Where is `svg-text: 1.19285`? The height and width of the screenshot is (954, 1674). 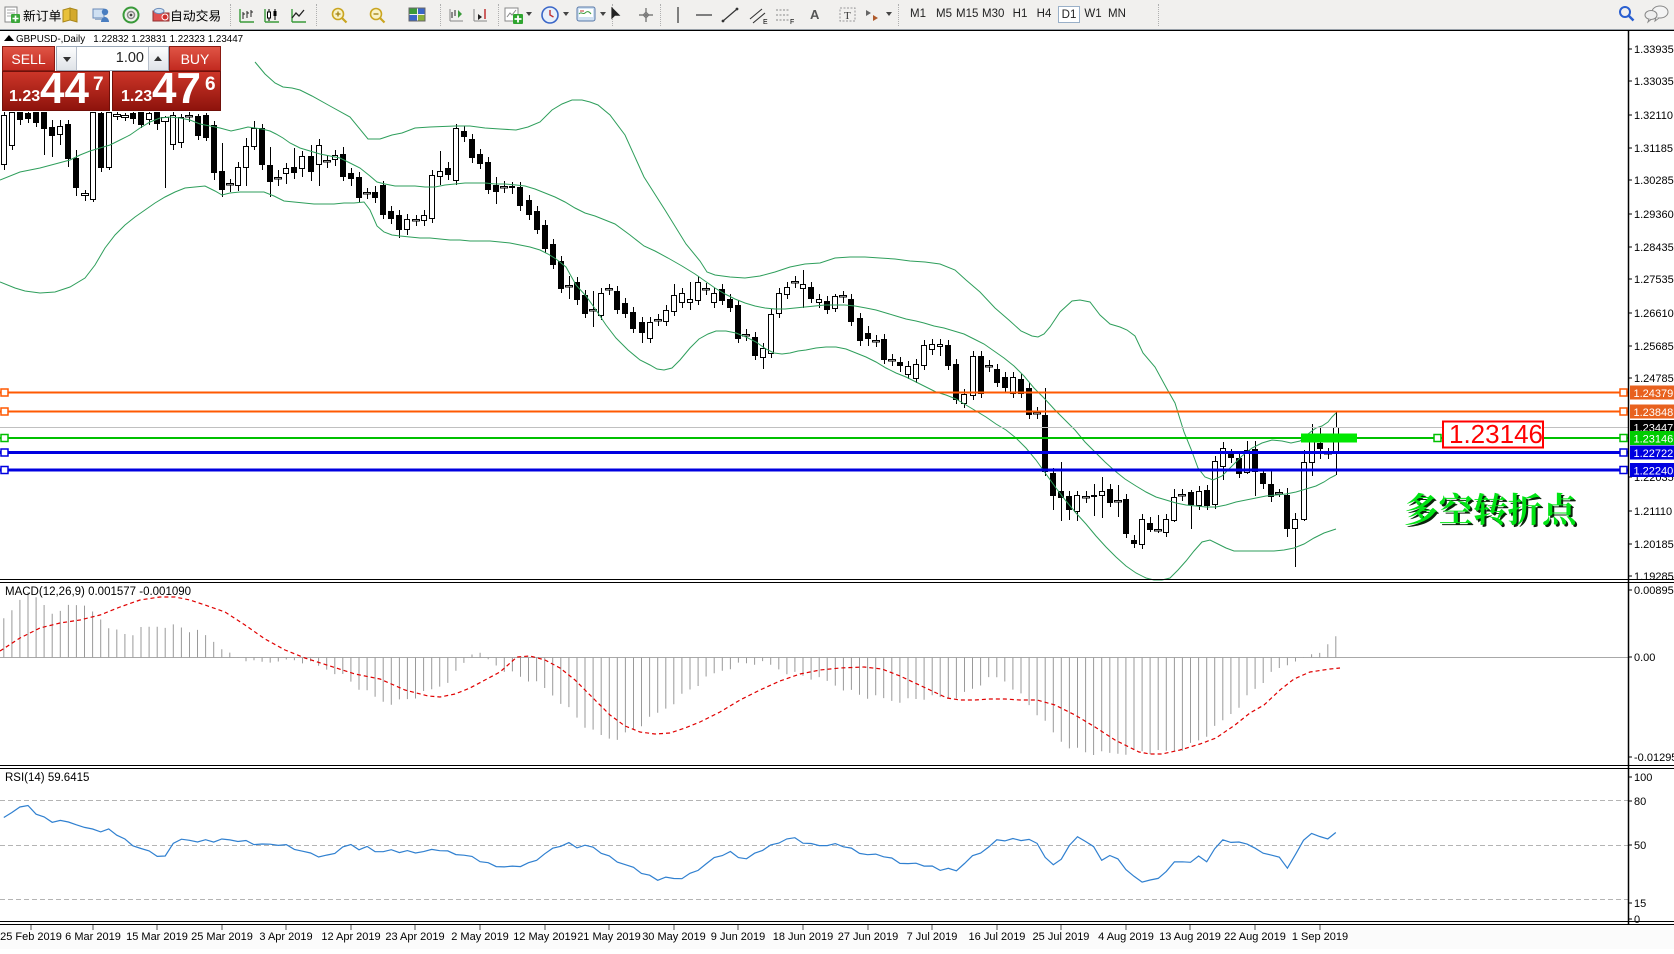
svg-text: 1.19285 is located at coordinates (1654, 577).